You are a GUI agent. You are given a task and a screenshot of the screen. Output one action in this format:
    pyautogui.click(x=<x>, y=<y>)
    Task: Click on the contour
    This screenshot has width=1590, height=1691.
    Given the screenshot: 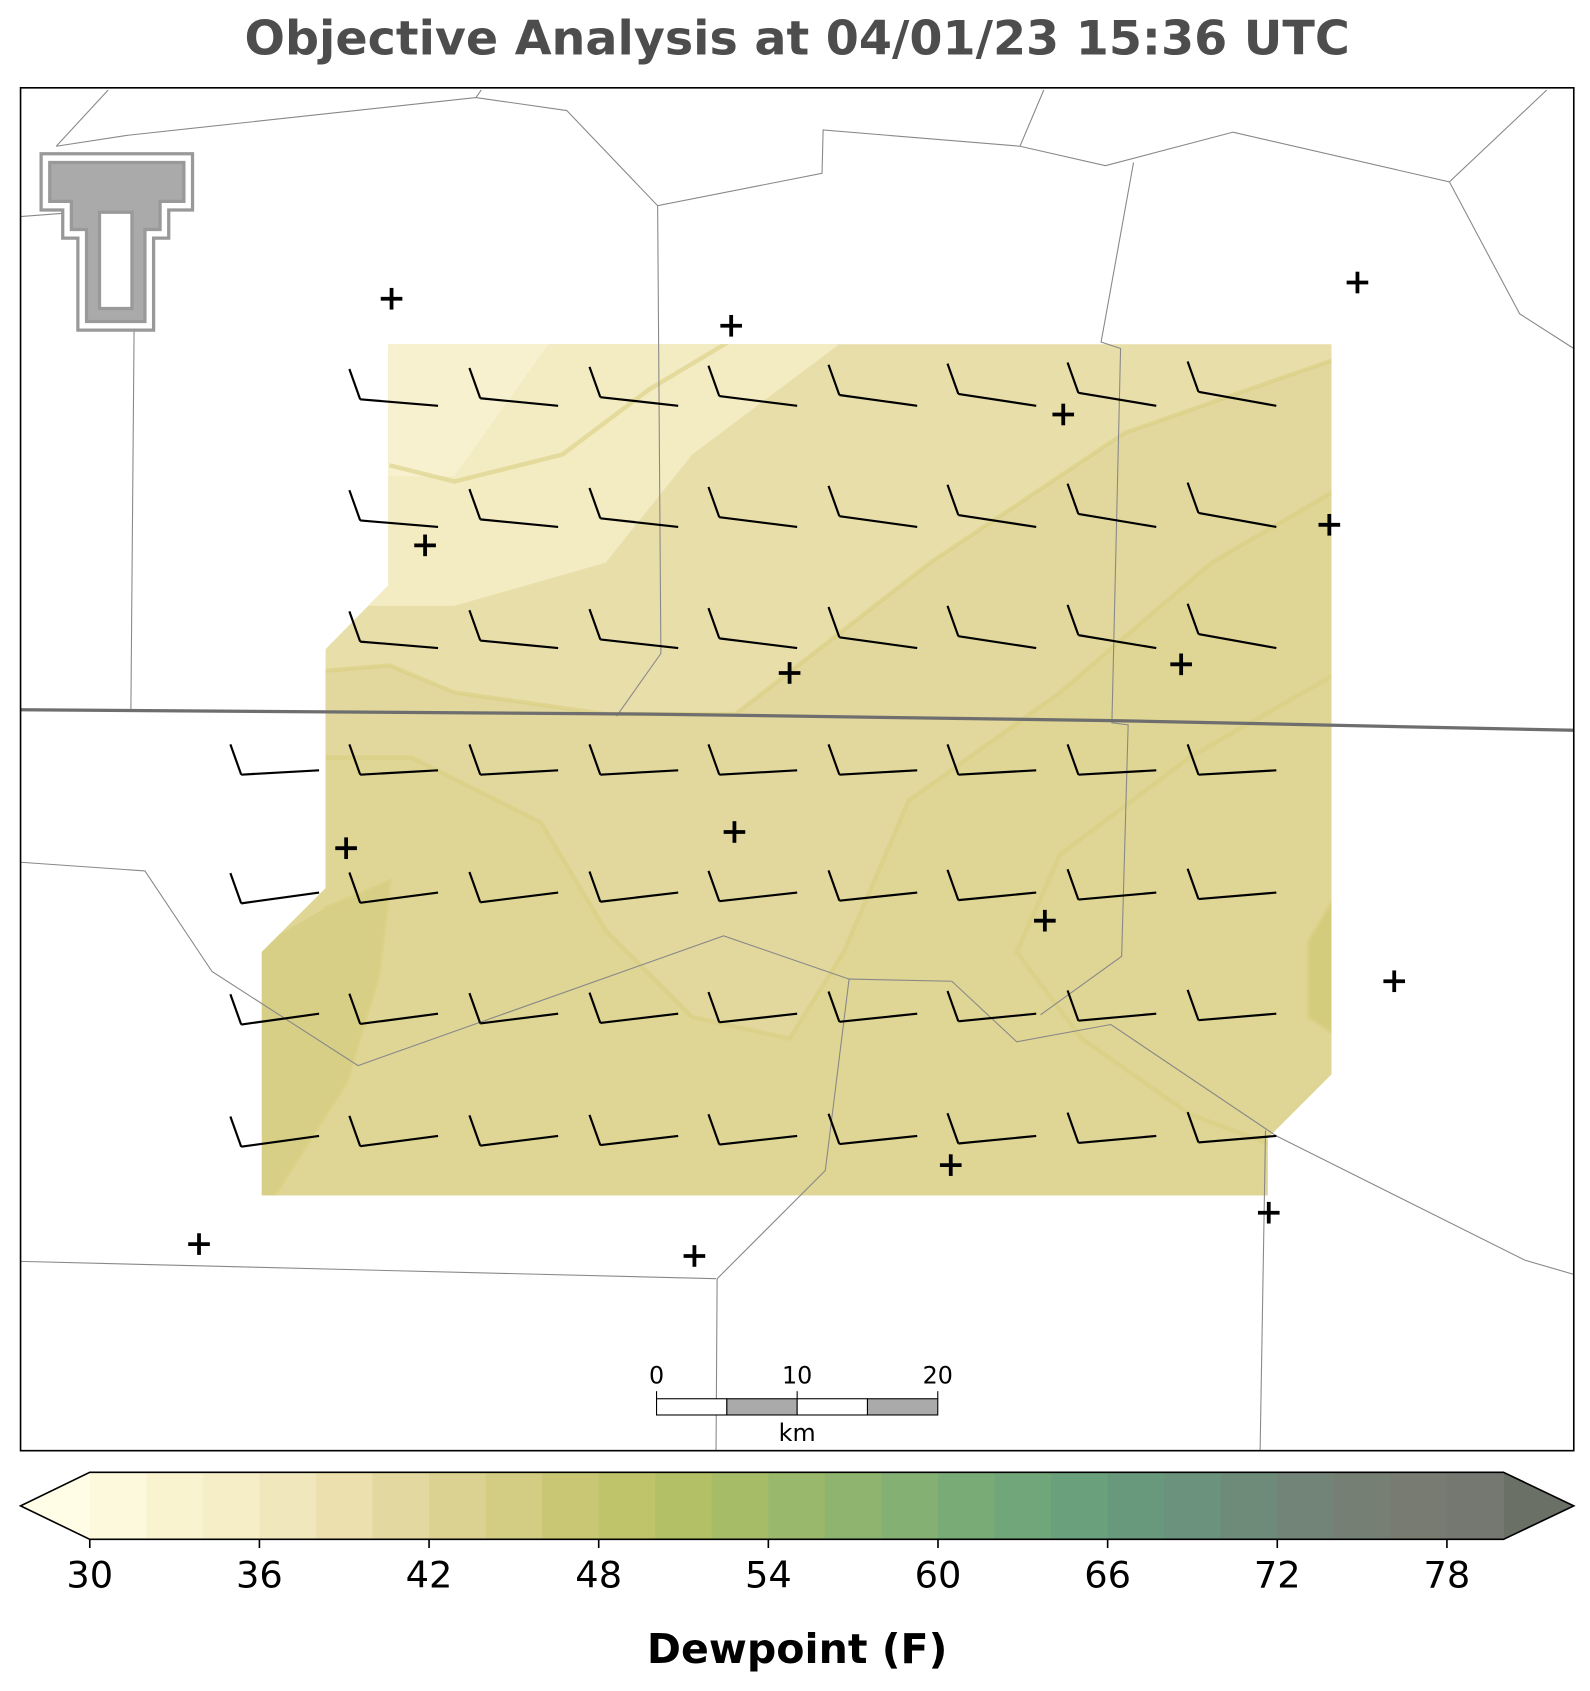 What is the action you would take?
    pyautogui.click(x=573, y=414)
    